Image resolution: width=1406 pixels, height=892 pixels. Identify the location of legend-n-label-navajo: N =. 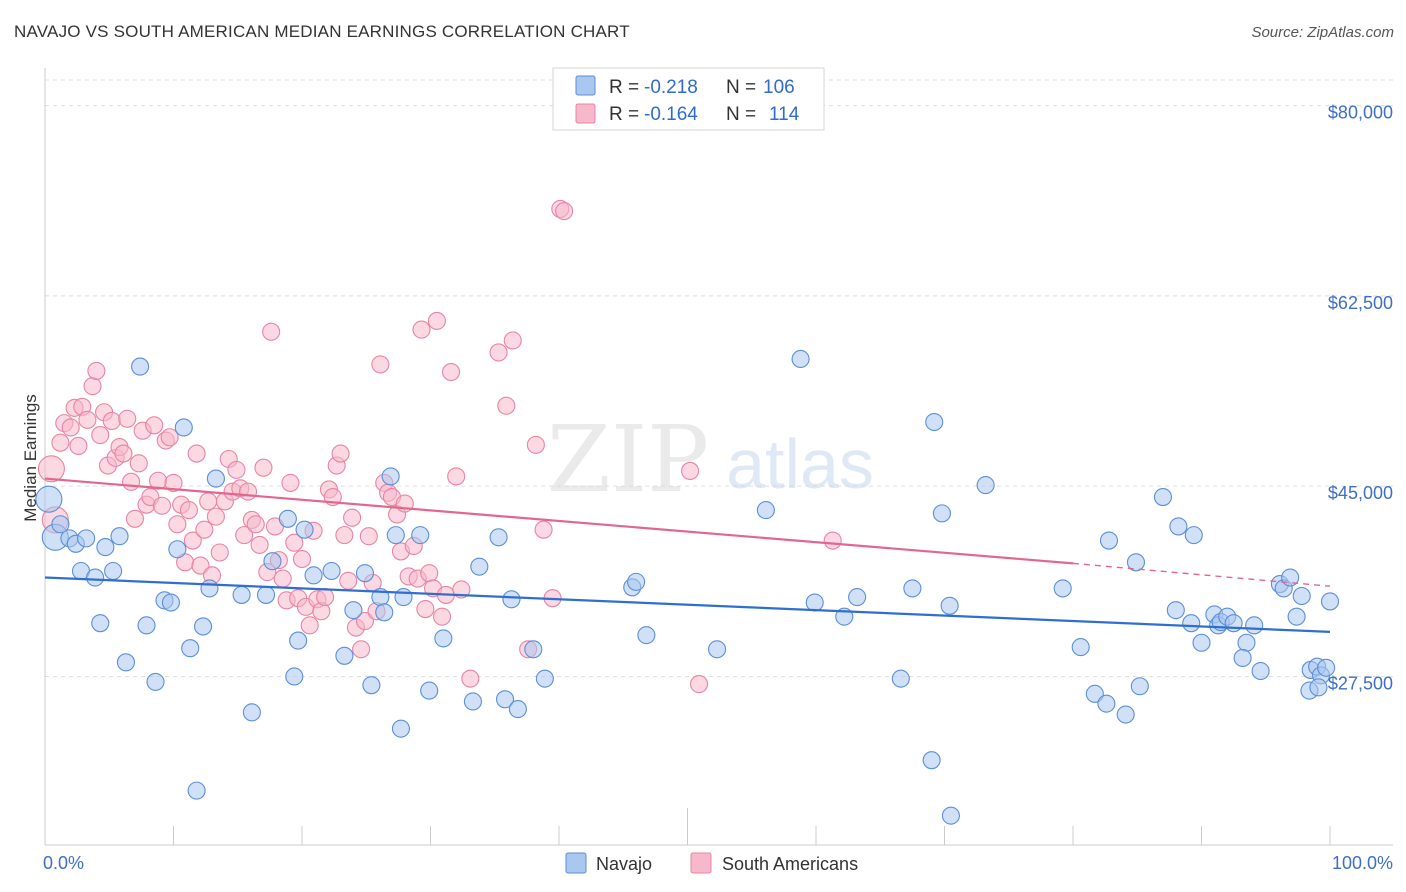
(741, 87).